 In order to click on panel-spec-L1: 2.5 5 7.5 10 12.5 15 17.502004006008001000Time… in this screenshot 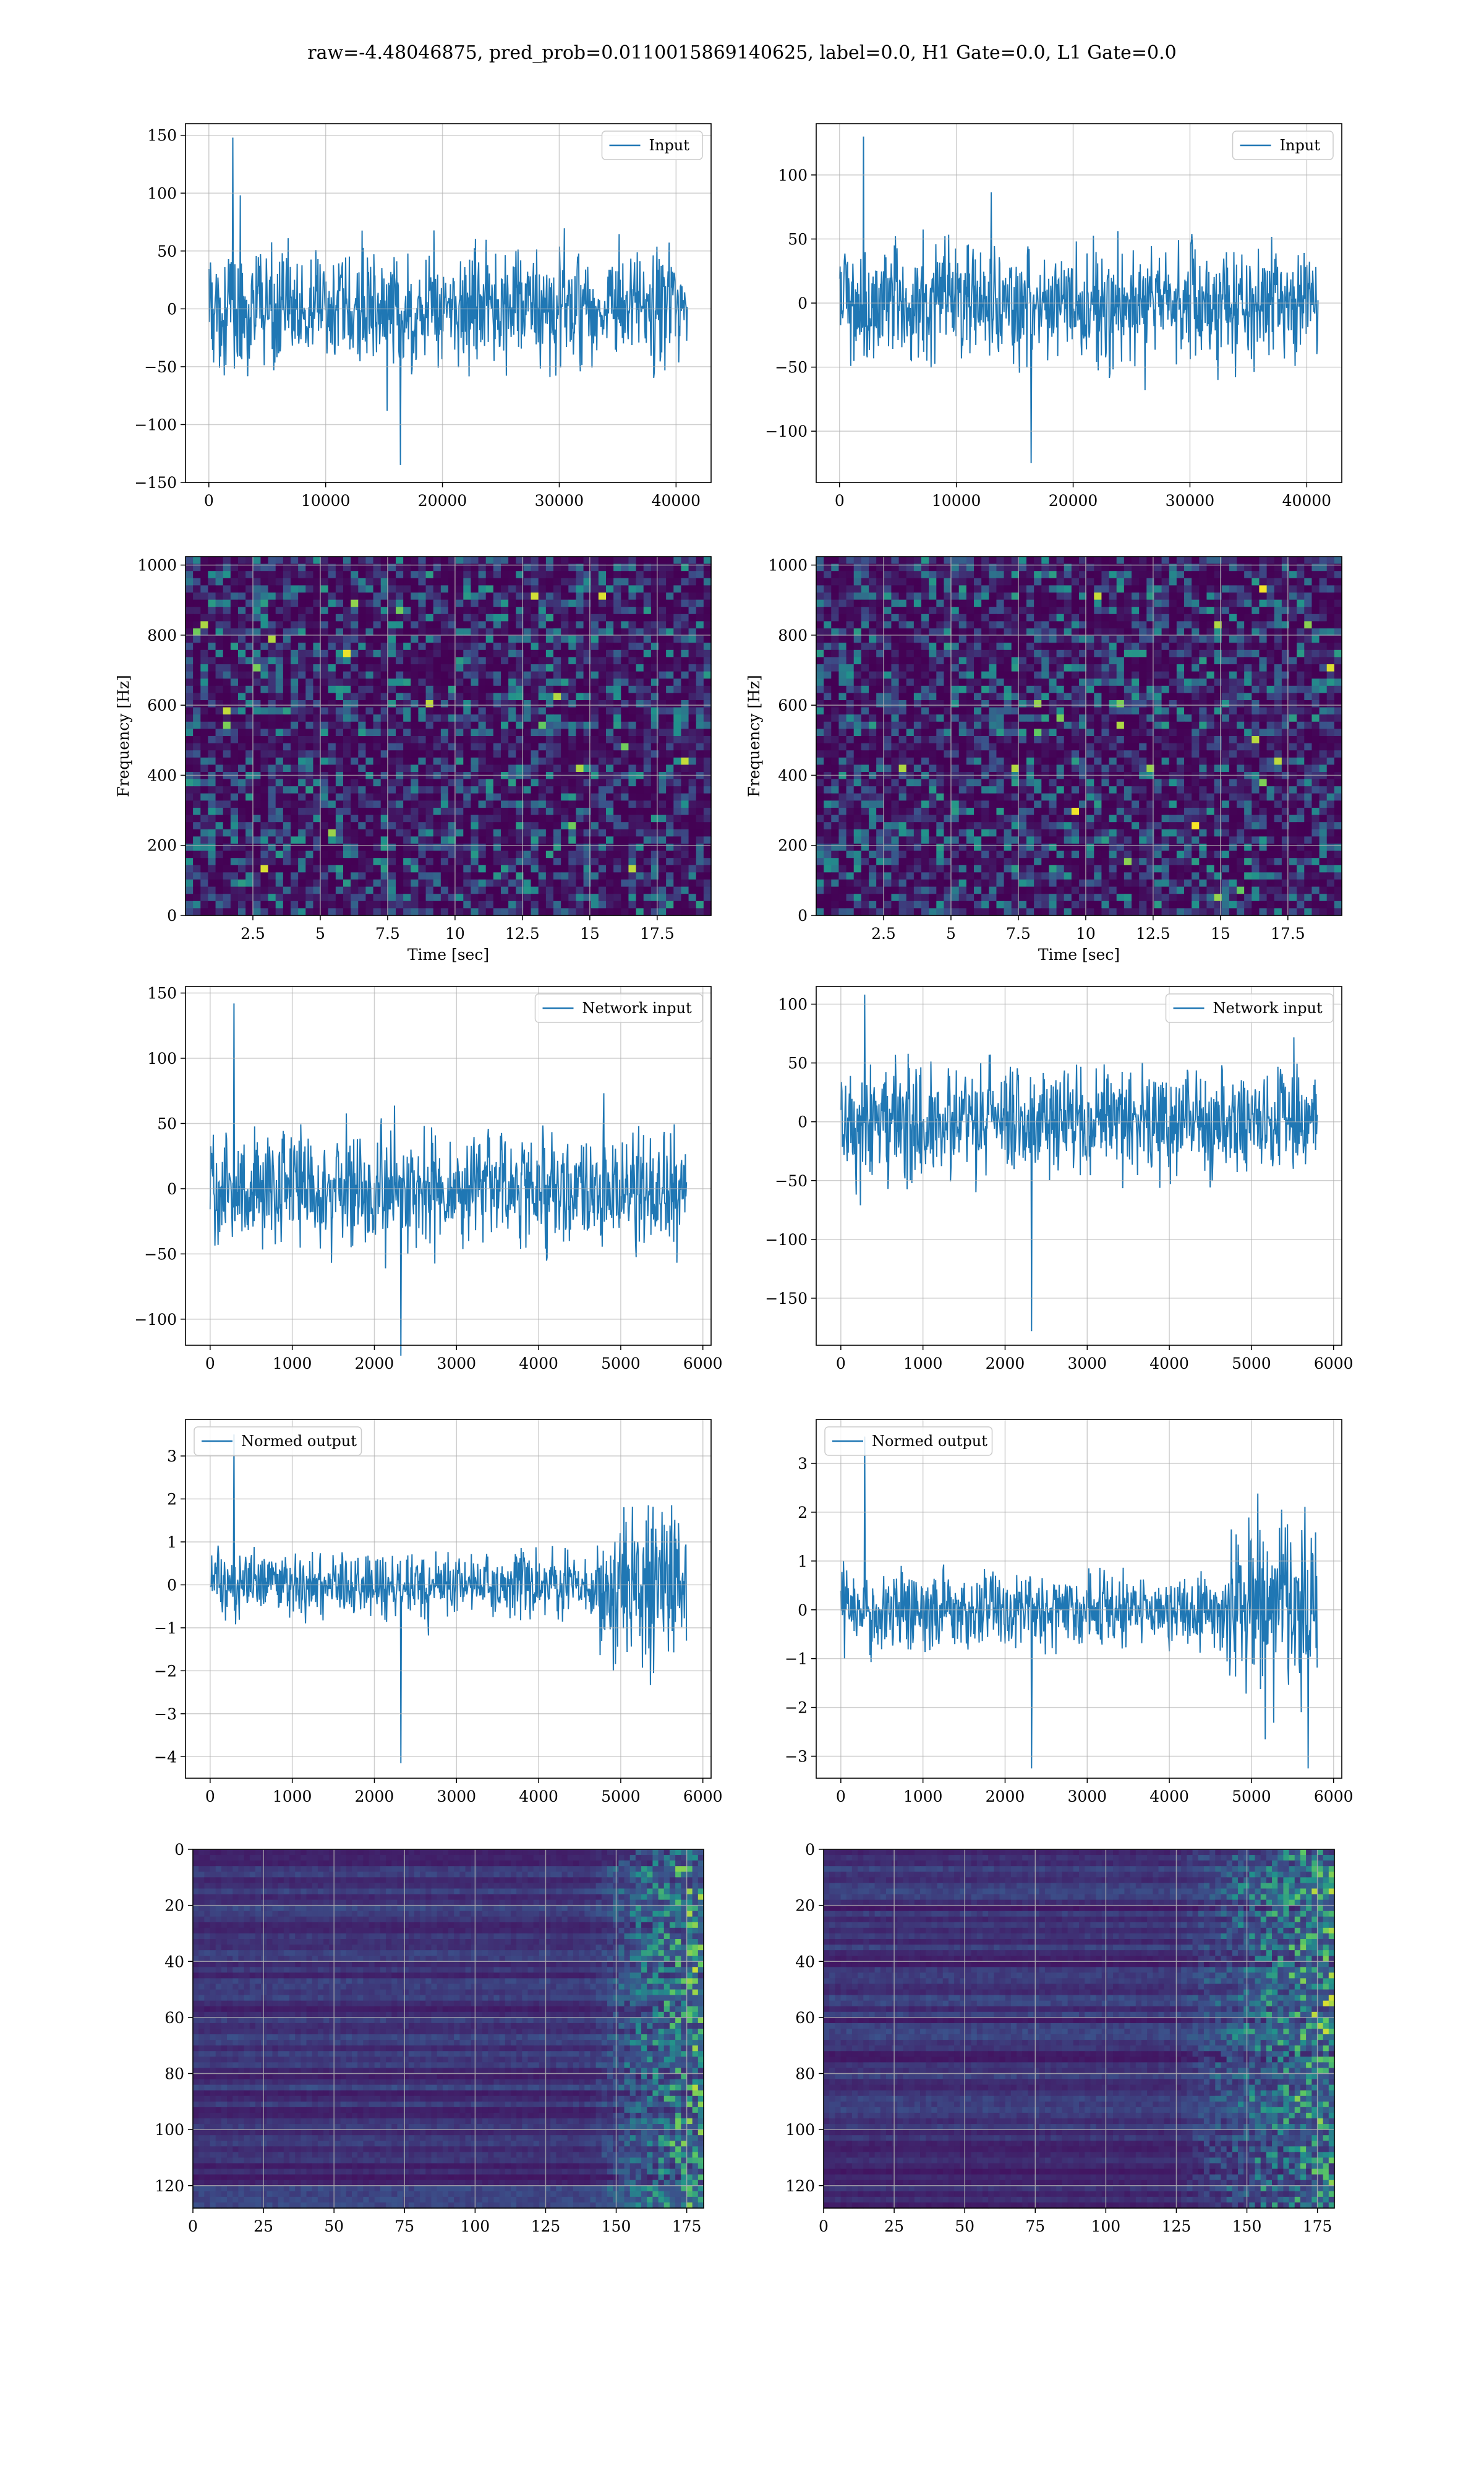, I will do `click(1043, 760)`.